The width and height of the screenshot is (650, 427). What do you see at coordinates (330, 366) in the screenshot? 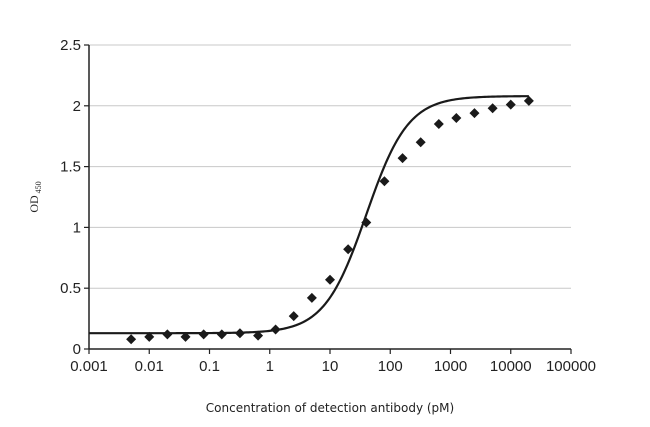
I see `x-tick-label-4: 10` at bounding box center [330, 366].